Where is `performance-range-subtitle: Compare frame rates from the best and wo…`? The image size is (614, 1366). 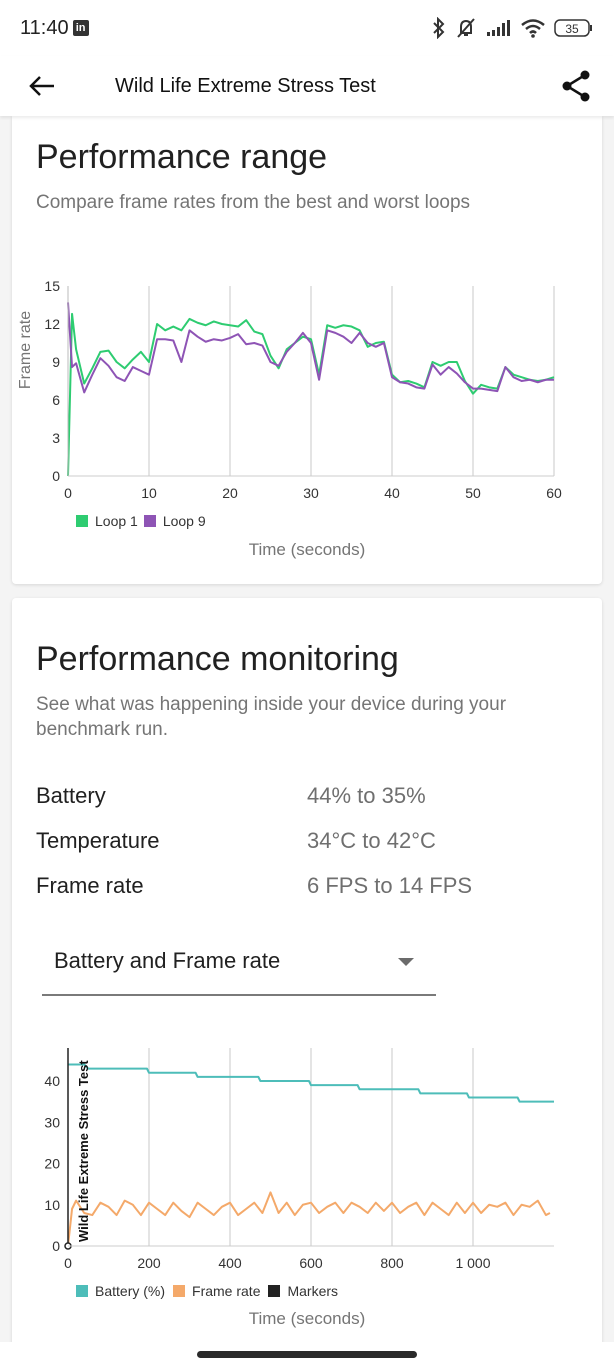
performance-range-subtitle: Compare frame rates from the best and wo… is located at coordinates (253, 202).